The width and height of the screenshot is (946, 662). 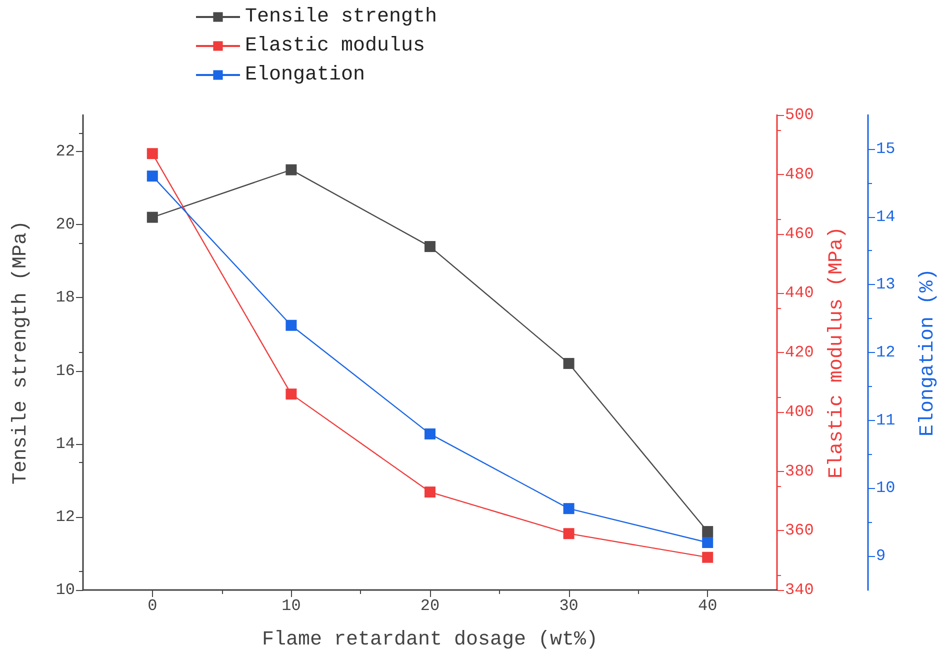 I want to click on y2-tick-label: 400, so click(x=799, y=411).